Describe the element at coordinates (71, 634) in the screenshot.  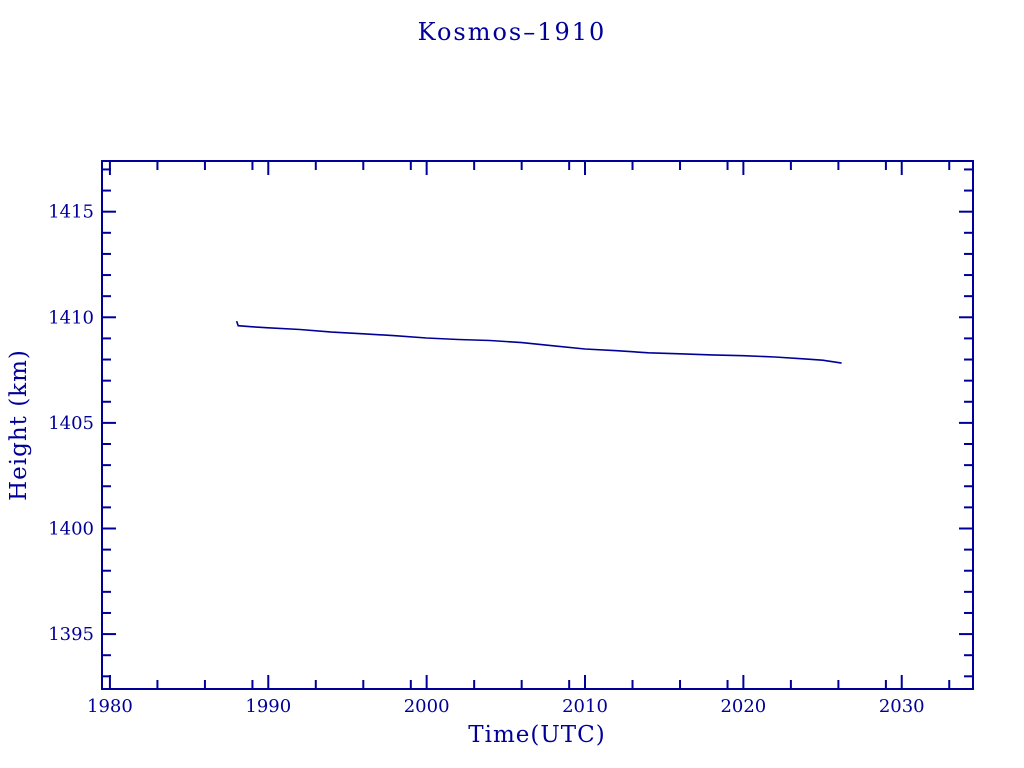
I see `y-tick-label: 1395` at that location.